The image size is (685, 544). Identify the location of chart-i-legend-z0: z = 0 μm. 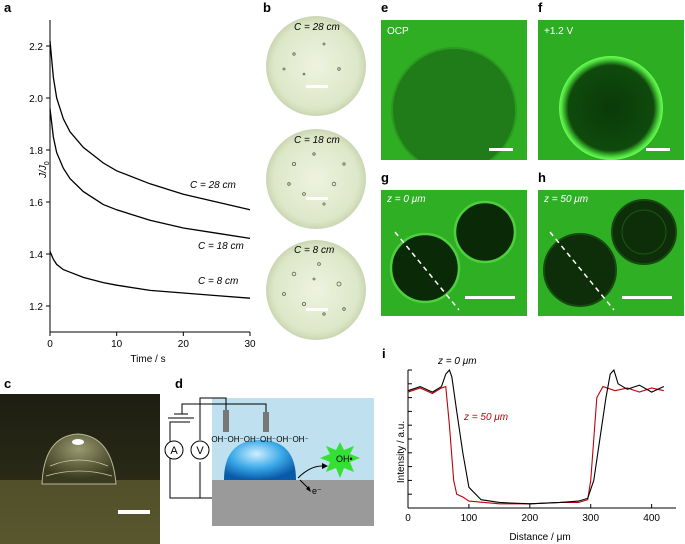
(457, 361).